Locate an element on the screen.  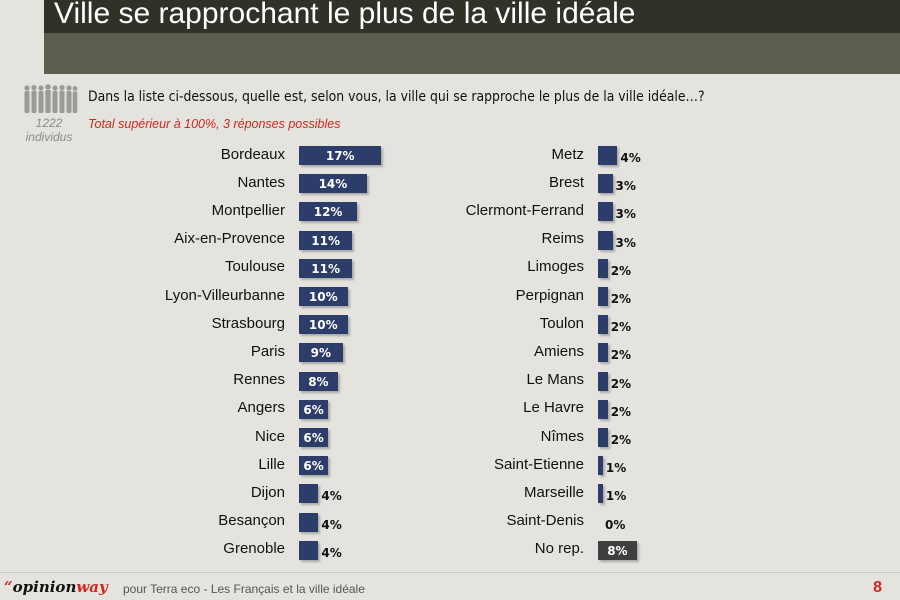
category-label: Marseille is located at coordinates (553, 492).